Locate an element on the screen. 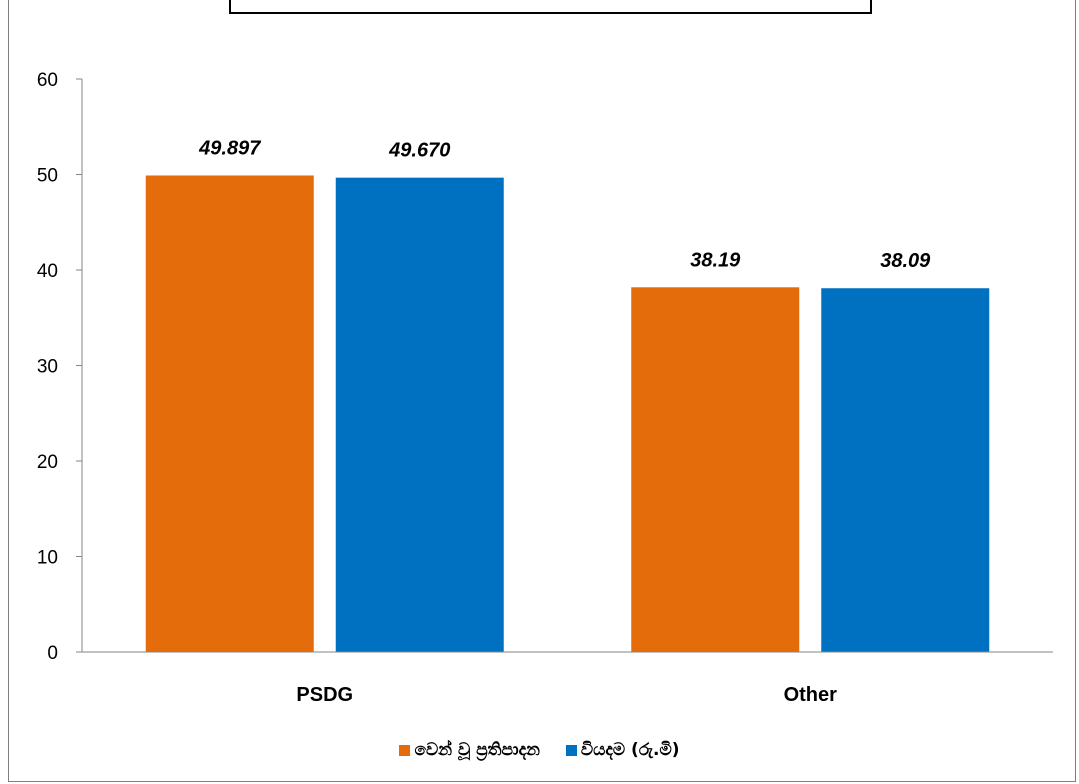 This screenshot has height=784, width=1079. y-tick-label: 10 is located at coordinates (47, 558).